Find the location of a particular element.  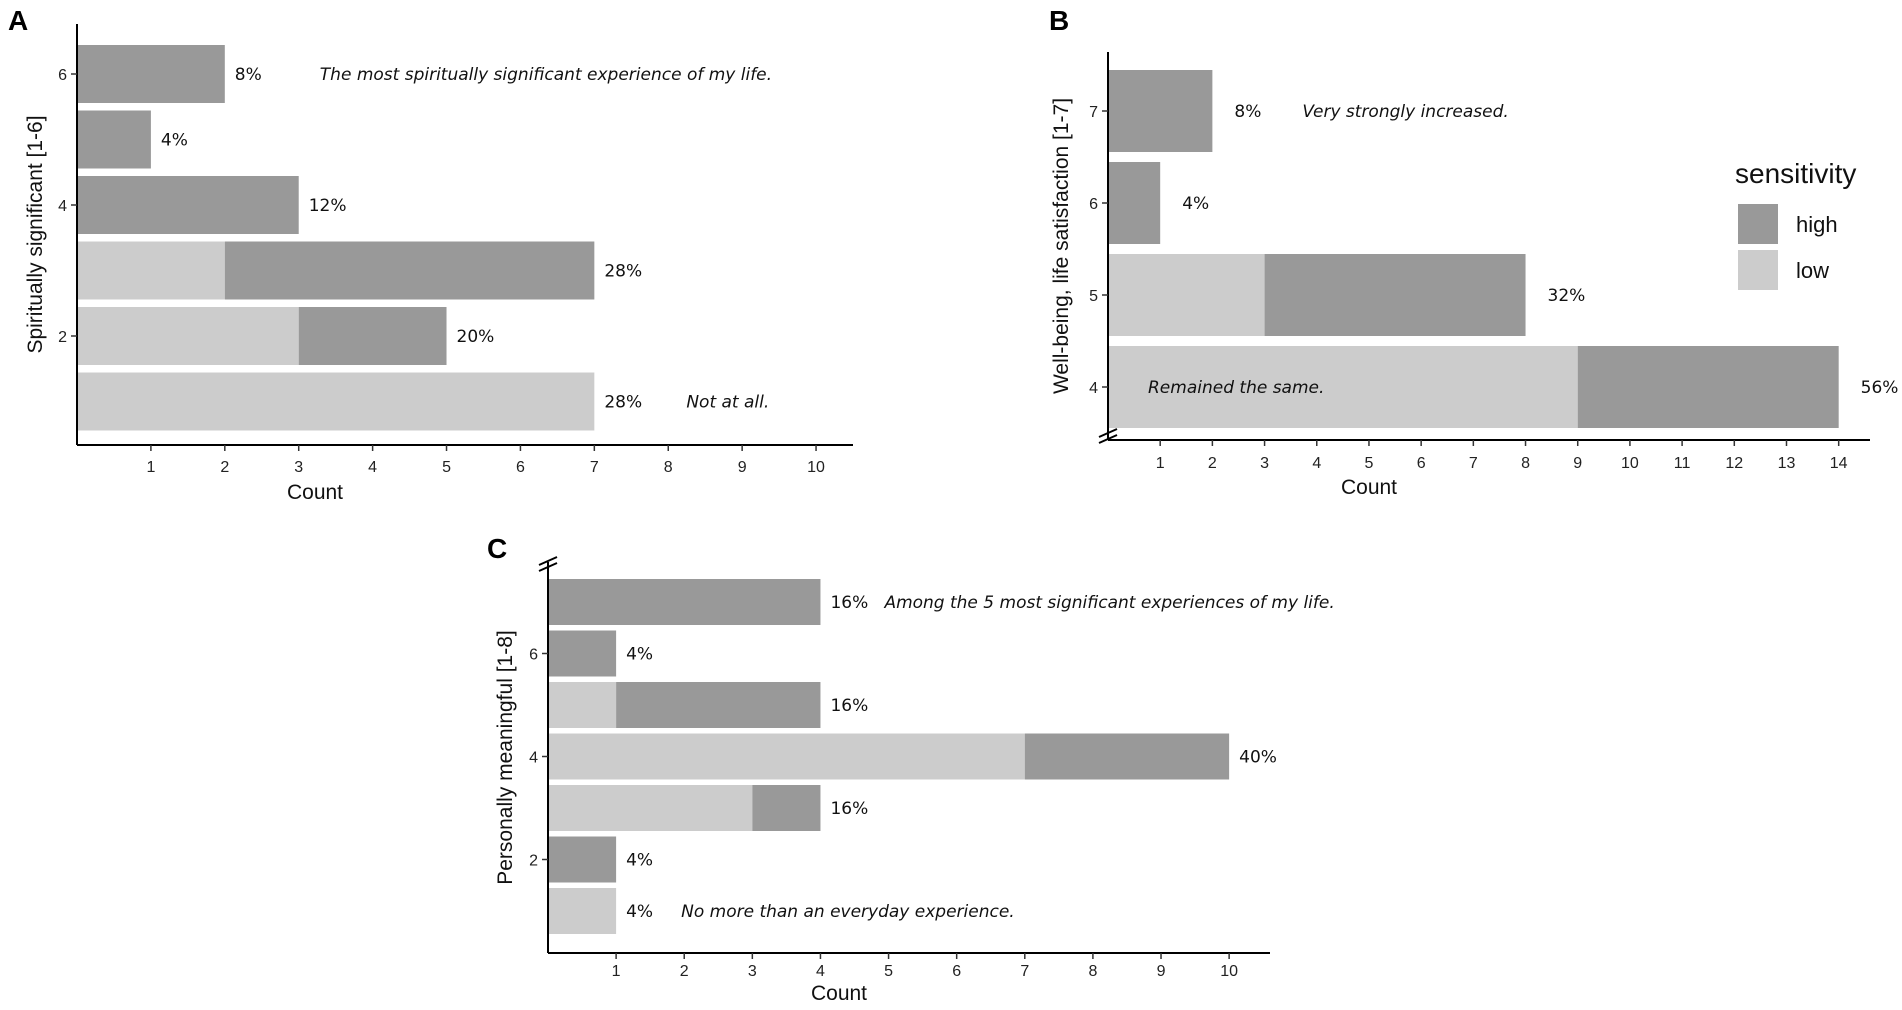

percent-label-a-1: 28% is located at coordinates (623, 403).